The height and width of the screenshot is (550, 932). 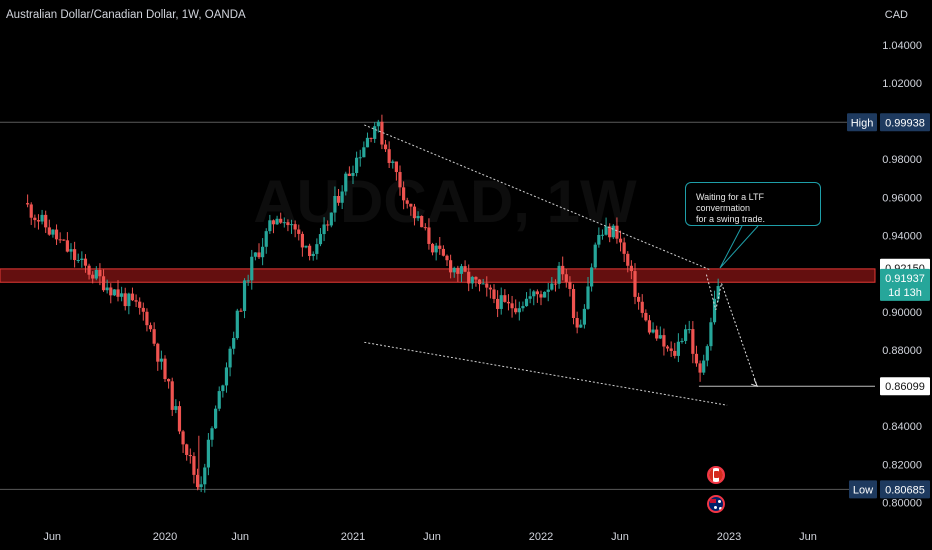 I want to click on channel-upper, so click(x=537, y=197).